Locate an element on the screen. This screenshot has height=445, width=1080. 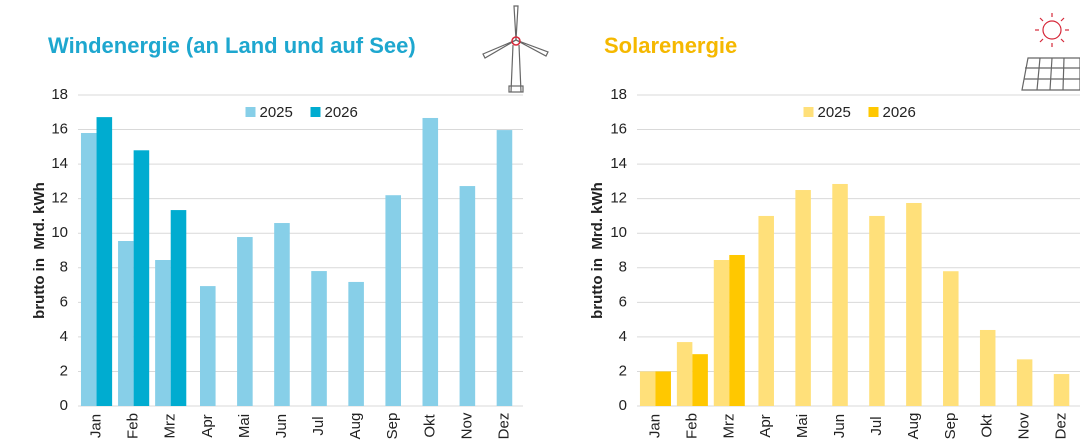
chart-title: Solarenergie is located at coordinates (670, 45).